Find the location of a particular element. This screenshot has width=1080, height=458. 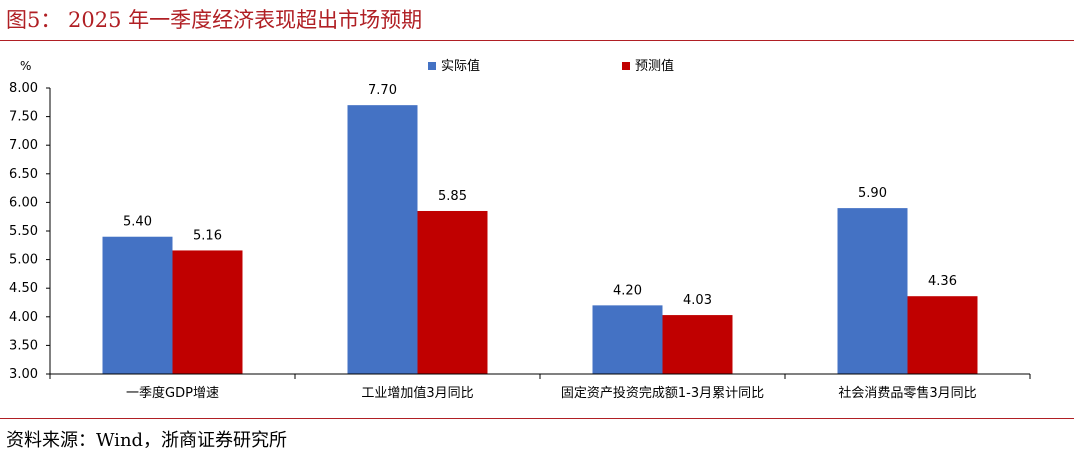

source-note: 资料来源：Wind，浙商证券研究所 is located at coordinates (147, 440).